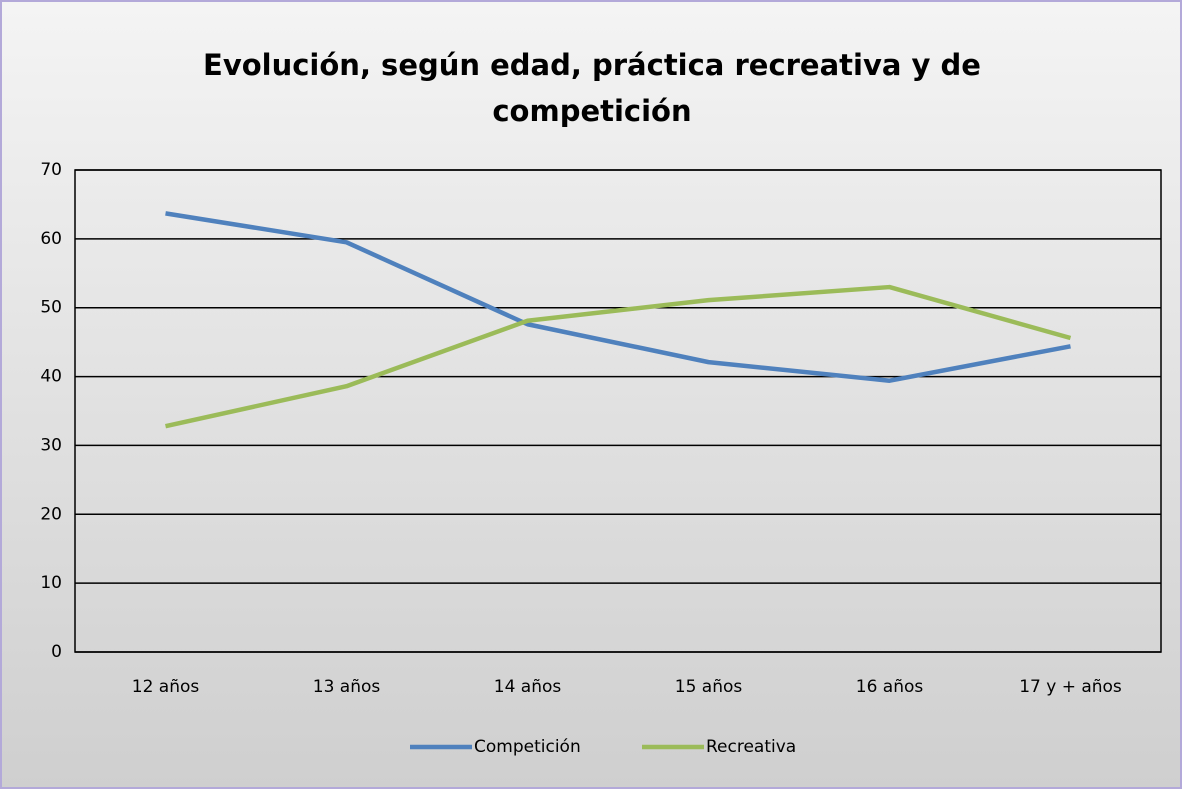 Image resolution: width=1182 pixels, height=789 pixels. I want to click on x-tick-label: 15 años, so click(709, 687).